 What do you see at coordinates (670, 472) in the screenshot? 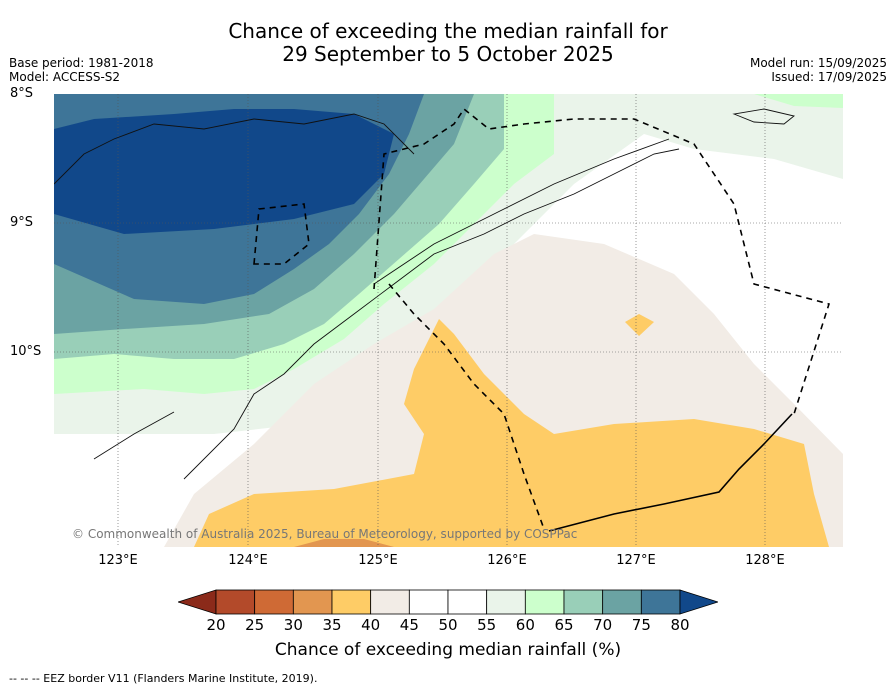
I see `eez-border-solid` at bounding box center [670, 472].